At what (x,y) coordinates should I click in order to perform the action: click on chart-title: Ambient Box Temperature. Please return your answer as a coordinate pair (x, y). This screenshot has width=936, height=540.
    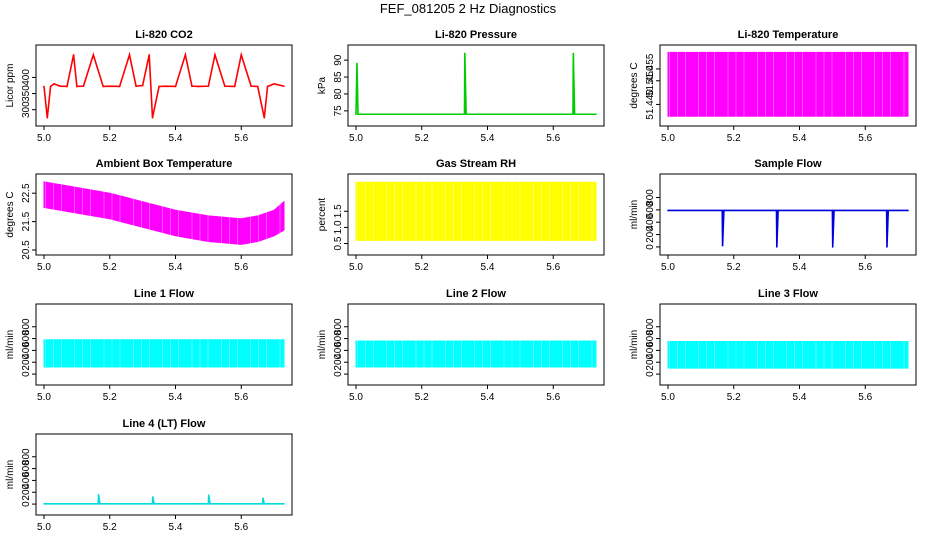
    Looking at the image, I should click on (164, 164).